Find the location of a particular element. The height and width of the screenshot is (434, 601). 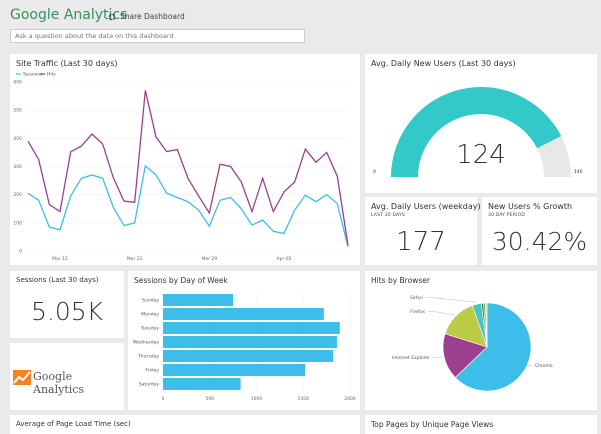

tile-title: Average of Page Load Time (sec) is located at coordinates (73, 424).